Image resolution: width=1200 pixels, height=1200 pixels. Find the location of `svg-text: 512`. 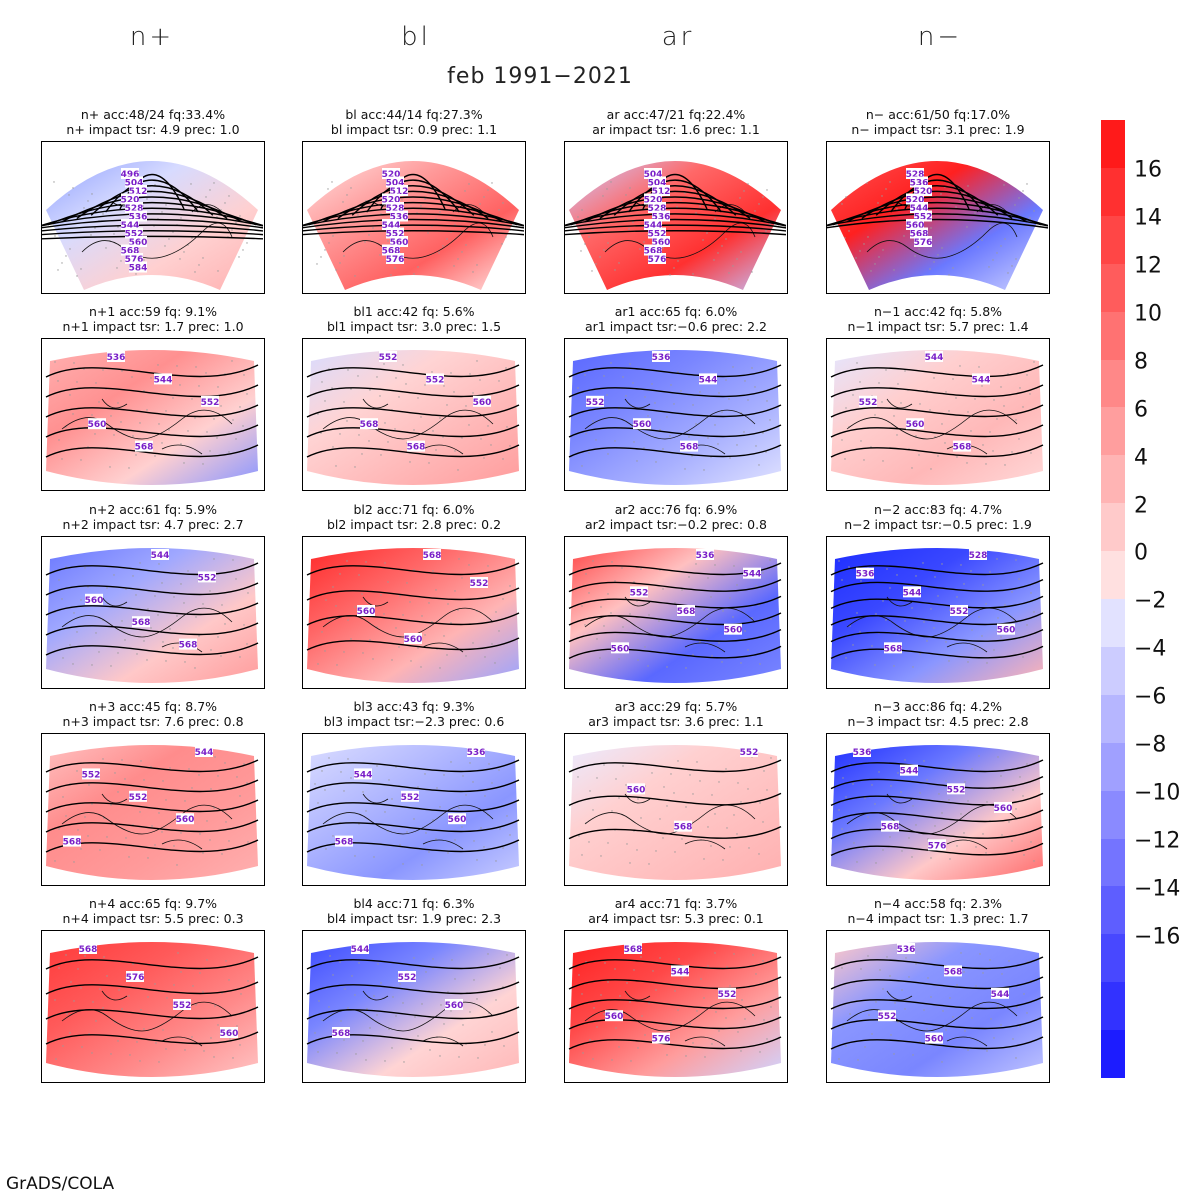

svg-text: 512 is located at coordinates (399, 192).